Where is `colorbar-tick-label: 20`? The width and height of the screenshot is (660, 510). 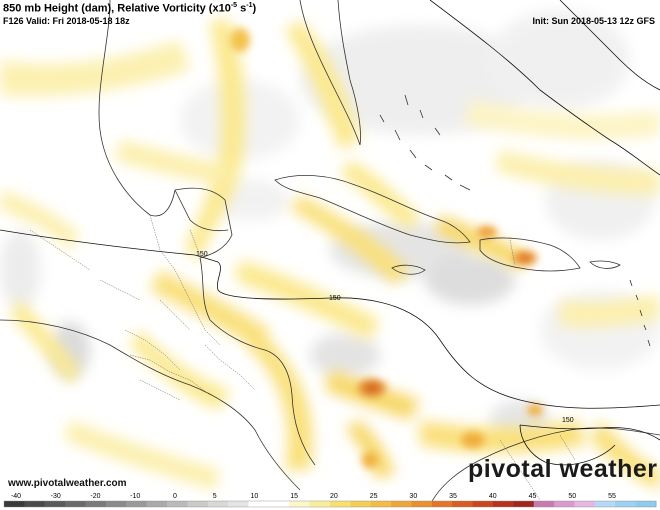
colorbar-tick-label: 20 is located at coordinates (334, 496).